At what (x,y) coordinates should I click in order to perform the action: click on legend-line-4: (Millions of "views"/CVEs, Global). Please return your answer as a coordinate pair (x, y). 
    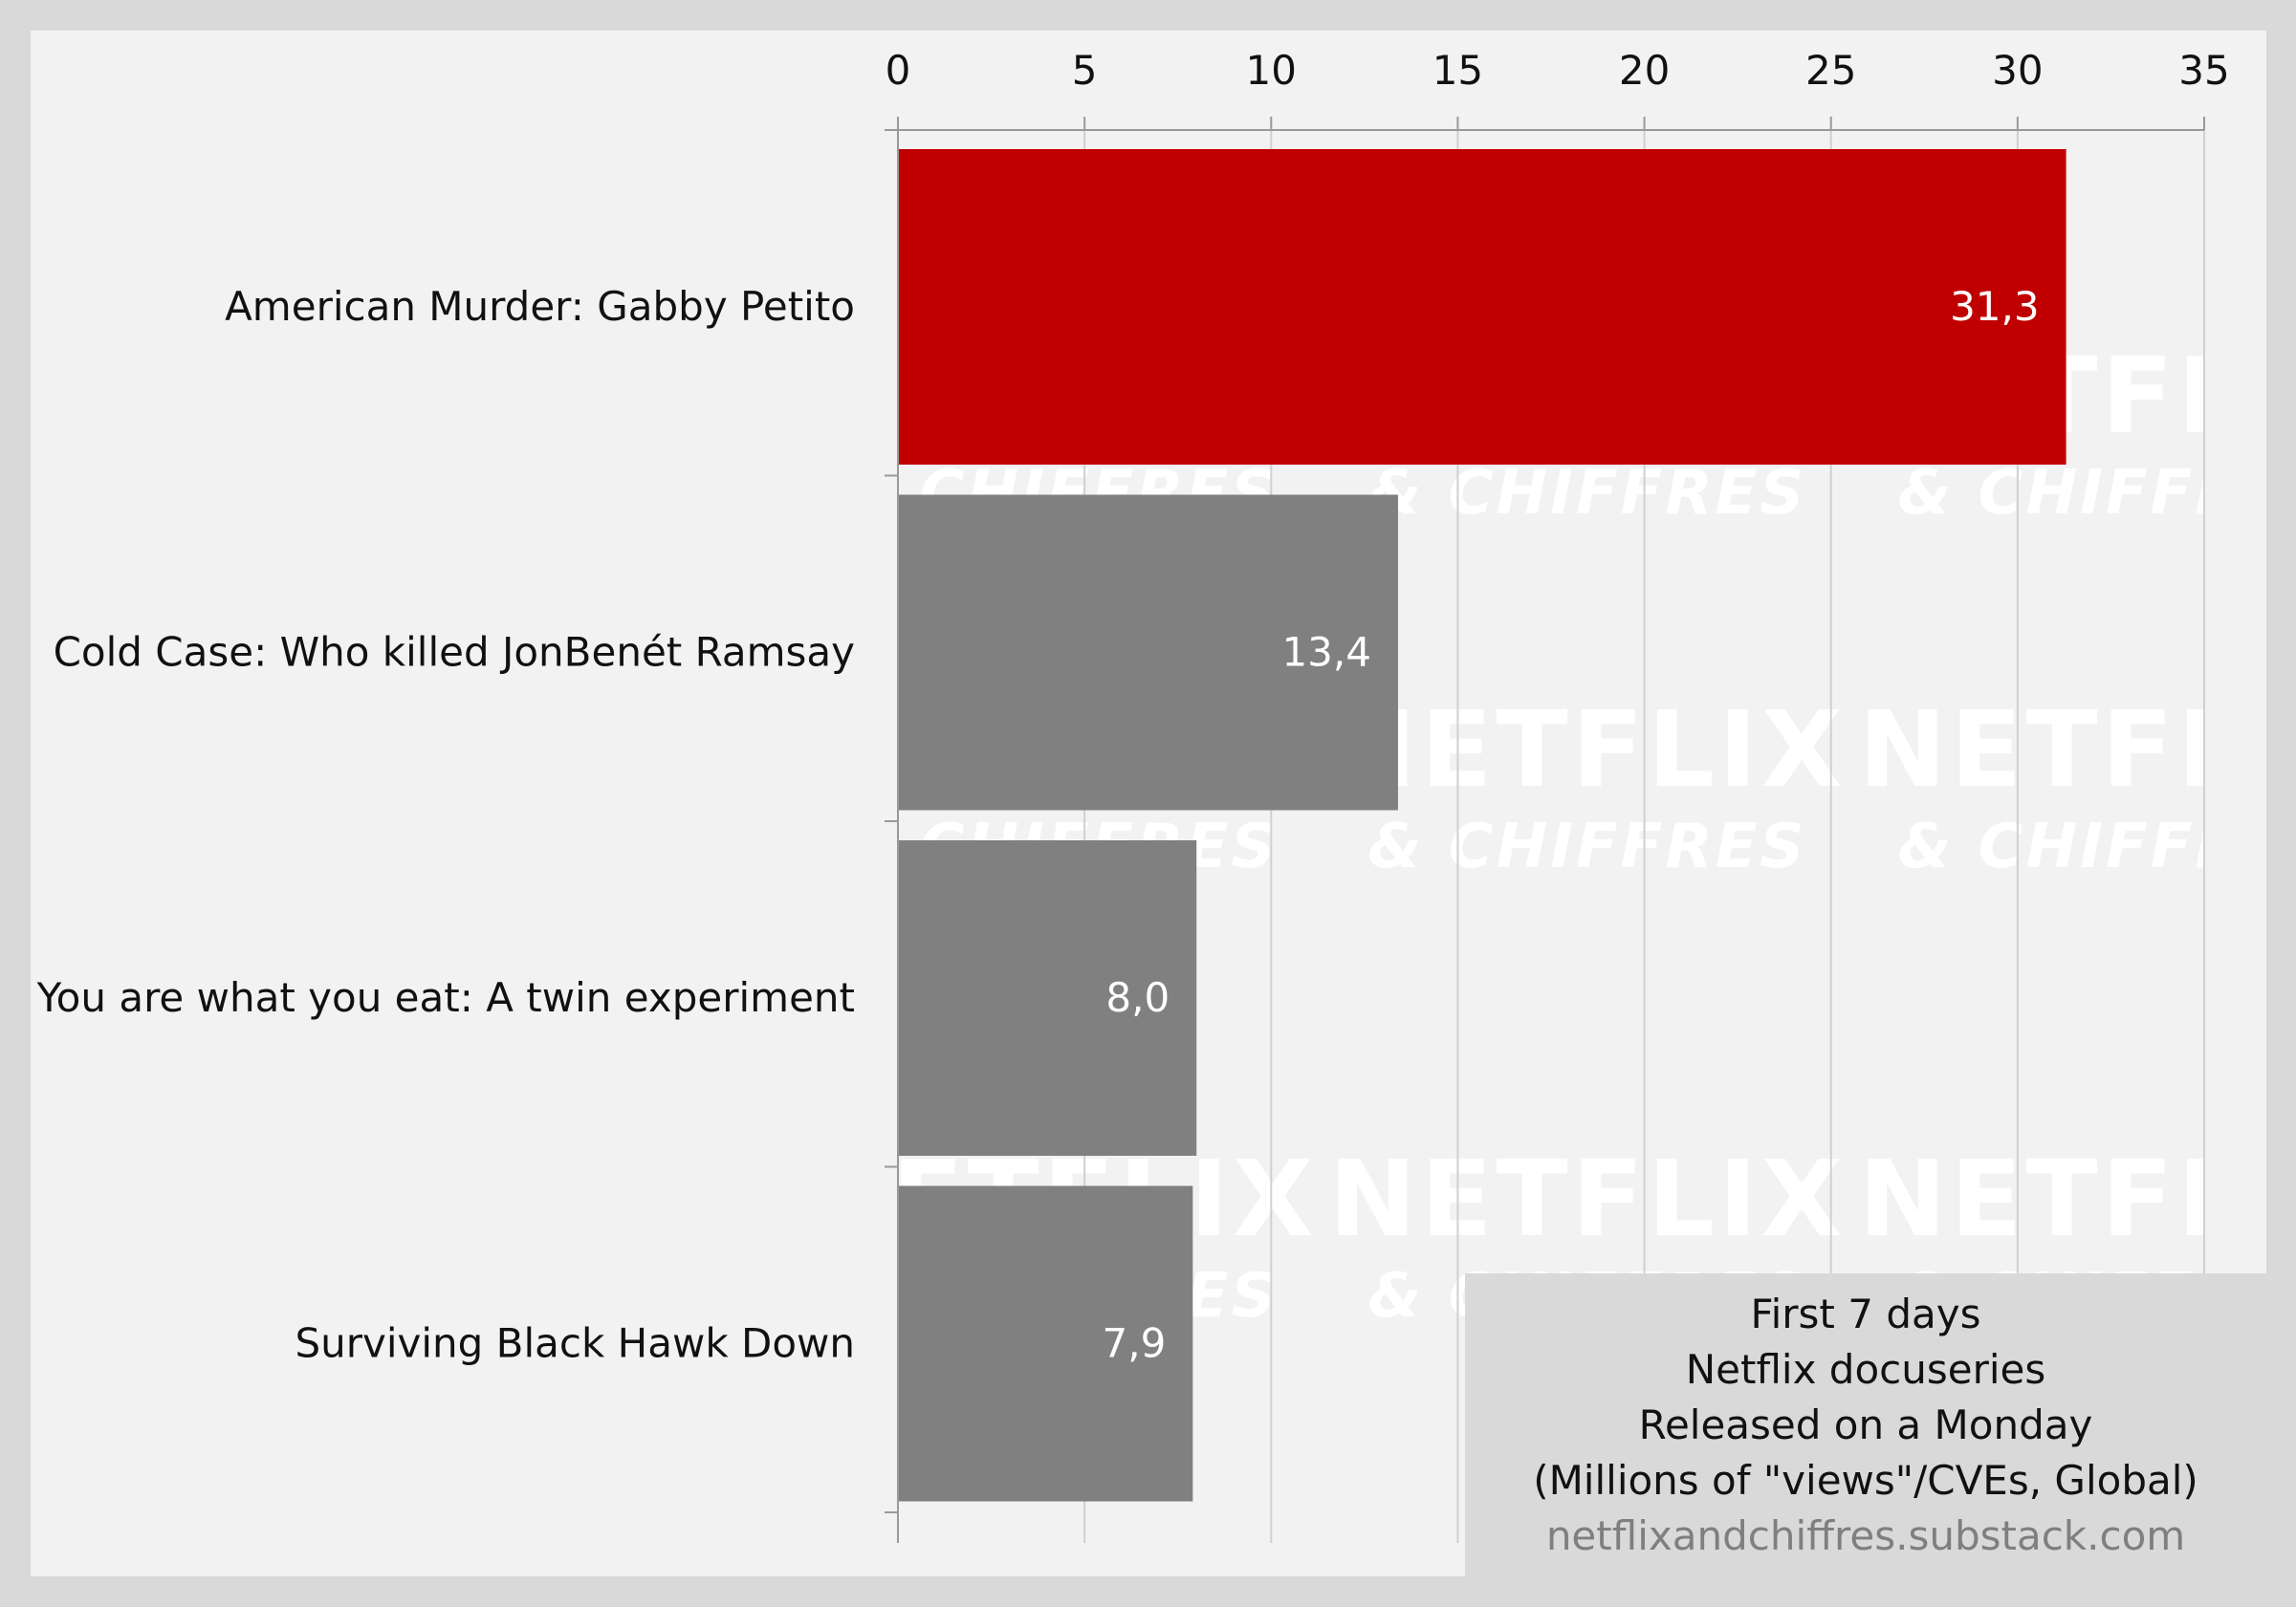
    Looking at the image, I should click on (1865, 1480).